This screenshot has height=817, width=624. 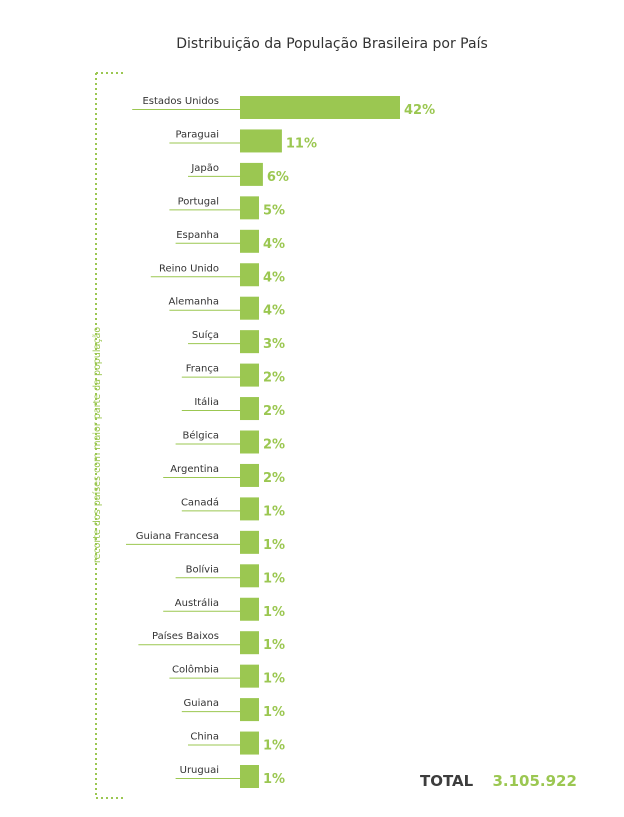 What do you see at coordinates (274, 244) in the screenshot?
I see `value-label-espanha: 4%` at bounding box center [274, 244].